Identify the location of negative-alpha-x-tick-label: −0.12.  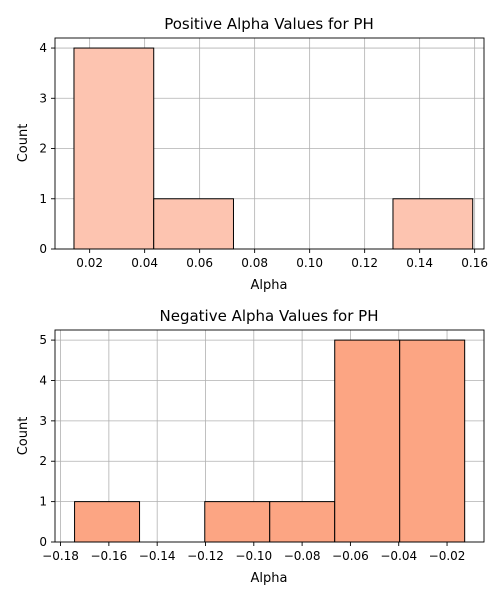
(205, 556).